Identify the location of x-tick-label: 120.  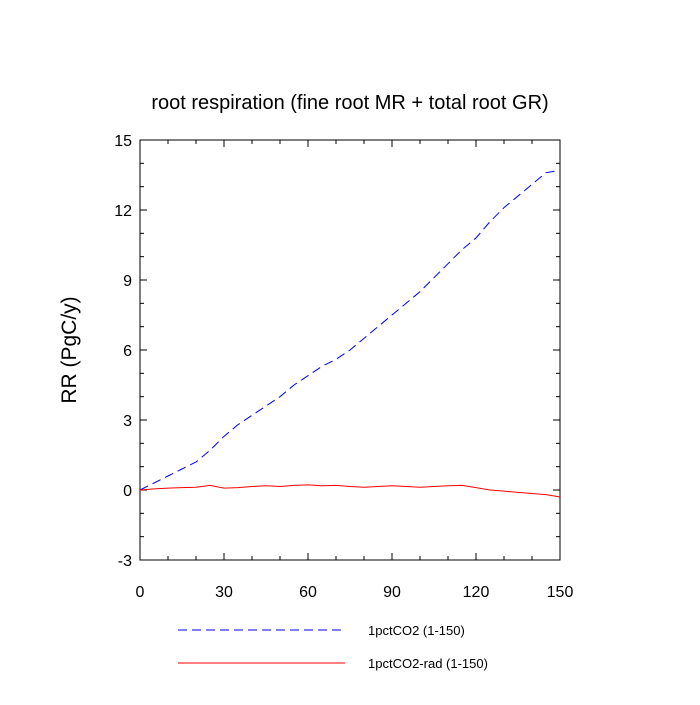
(476, 592).